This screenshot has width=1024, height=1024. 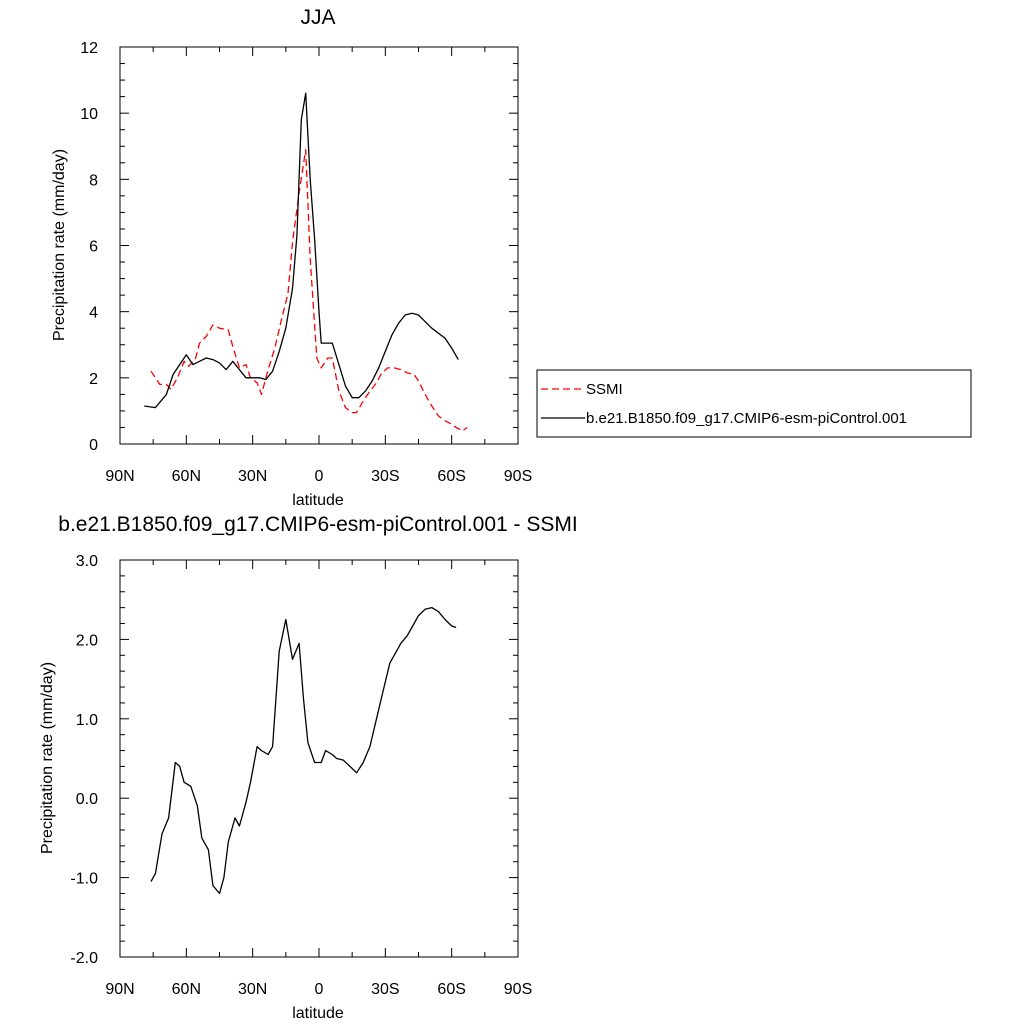 What do you see at coordinates (93, 379) in the screenshot?
I see `y-tick-label: 2` at bounding box center [93, 379].